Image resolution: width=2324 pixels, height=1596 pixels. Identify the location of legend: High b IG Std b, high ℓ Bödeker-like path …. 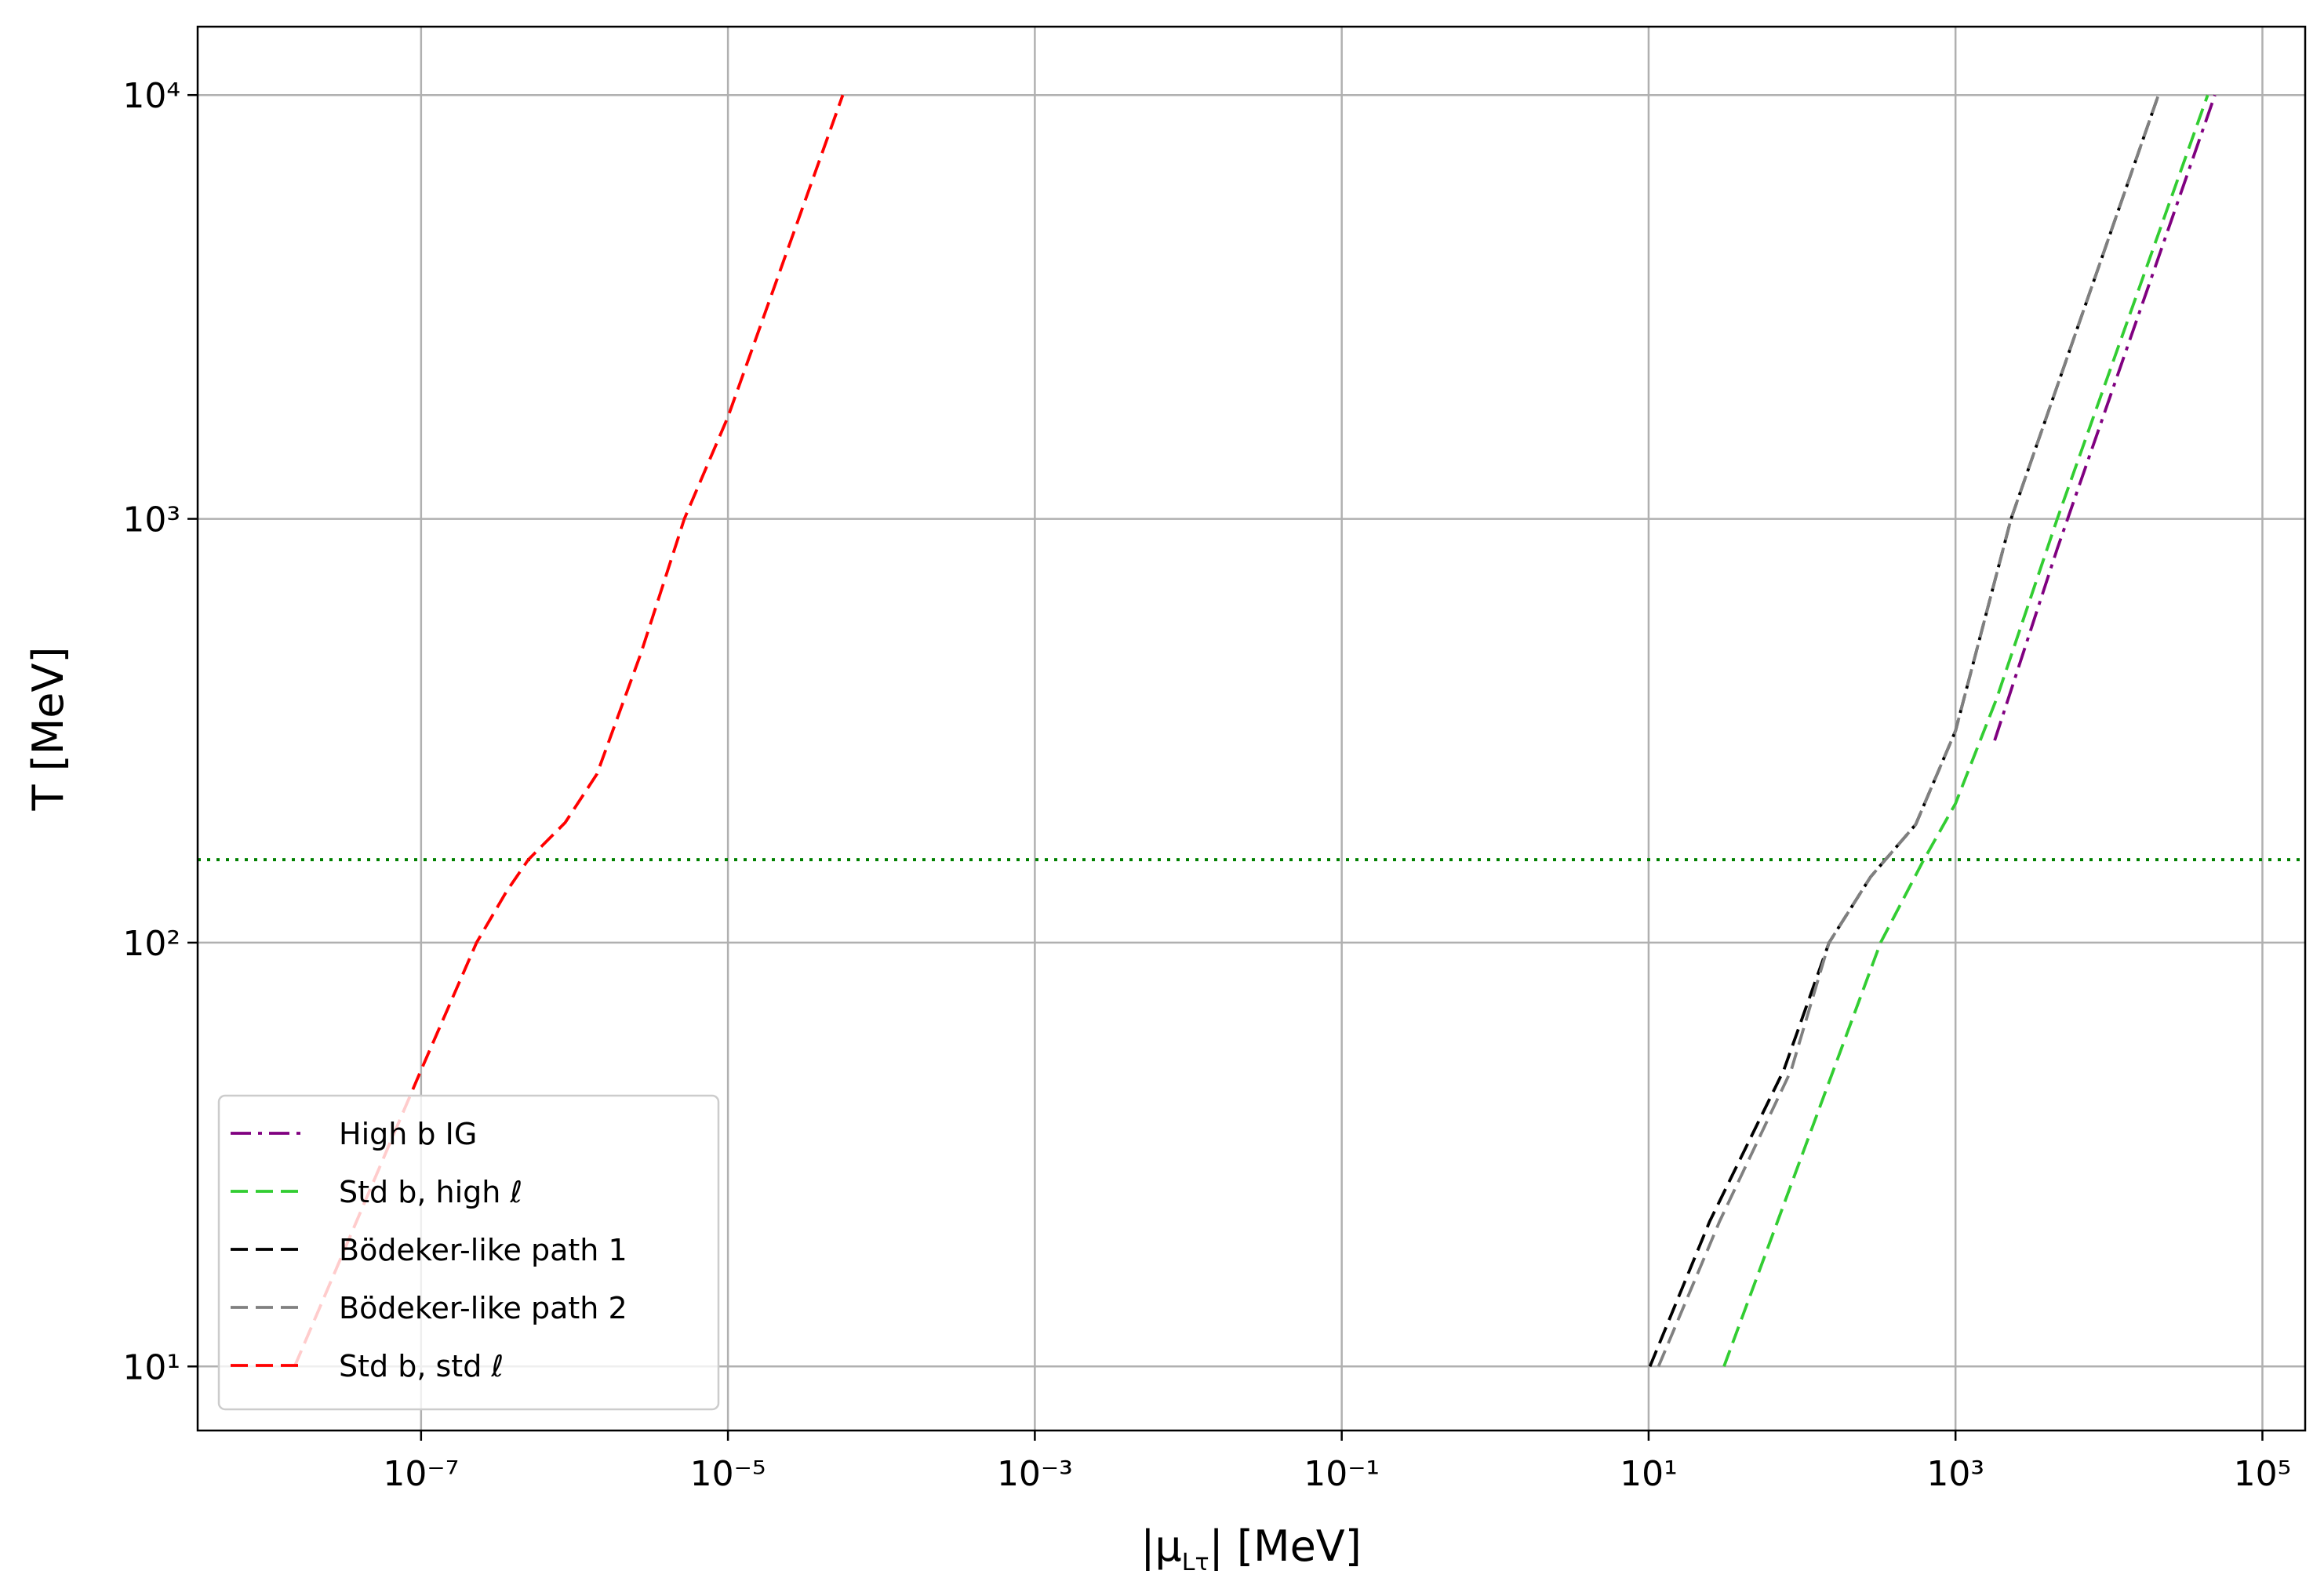
(469, 1253).